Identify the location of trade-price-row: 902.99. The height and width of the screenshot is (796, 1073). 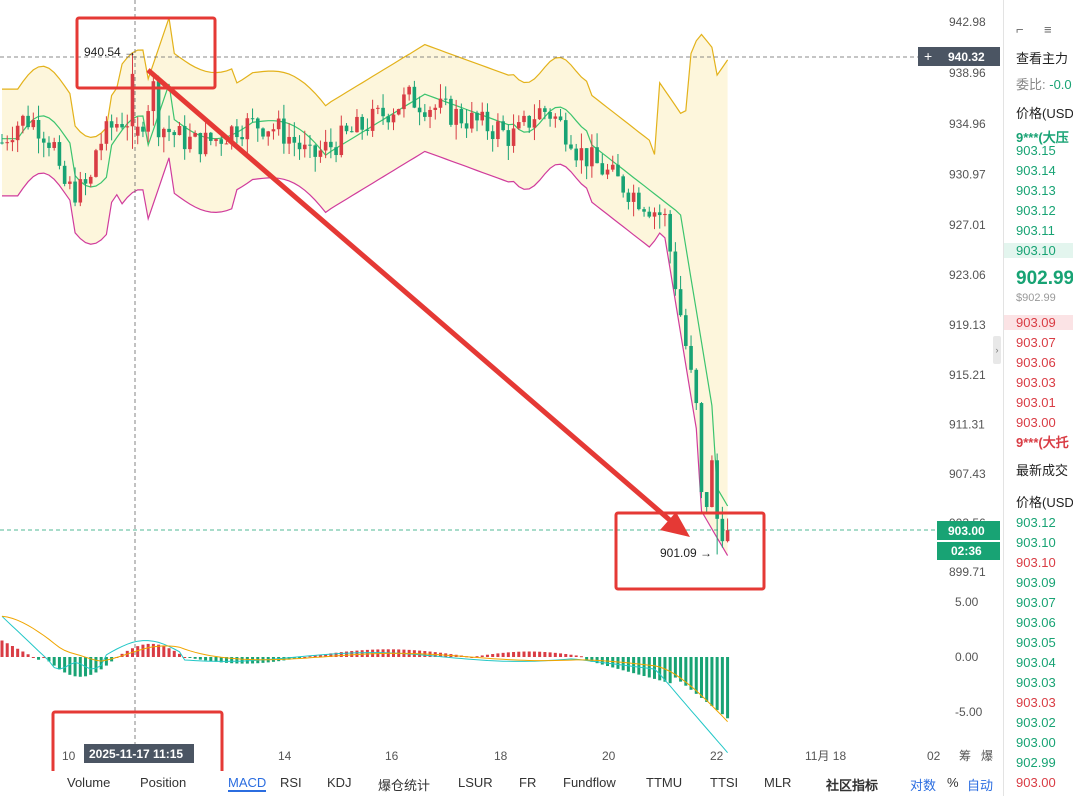
(1036, 762).